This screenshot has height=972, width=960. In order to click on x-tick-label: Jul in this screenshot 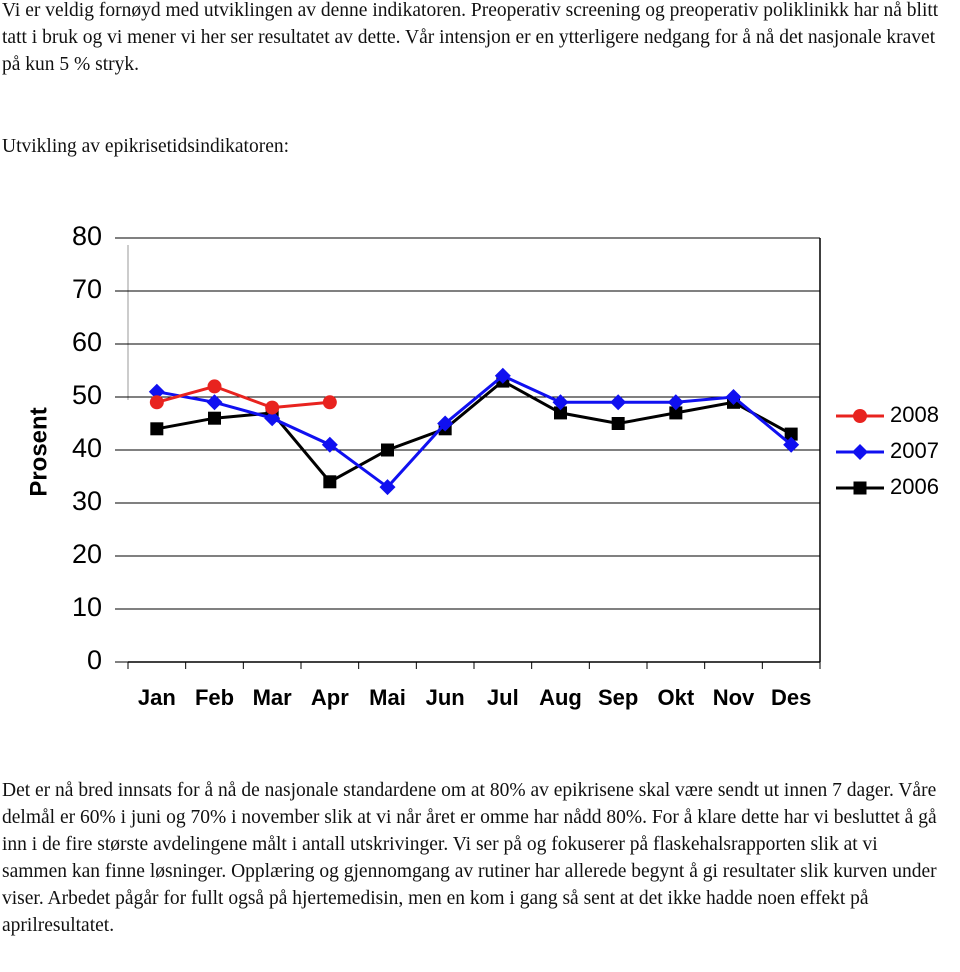, I will do `click(503, 697)`.